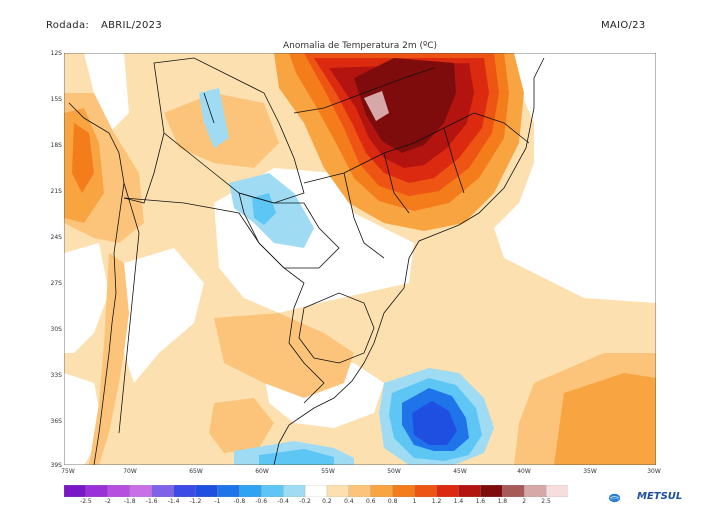 This screenshot has height=527, width=720. What do you see at coordinates (129, 308) in the screenshot?
I see `border-chile` at bounding box center [129, 308].